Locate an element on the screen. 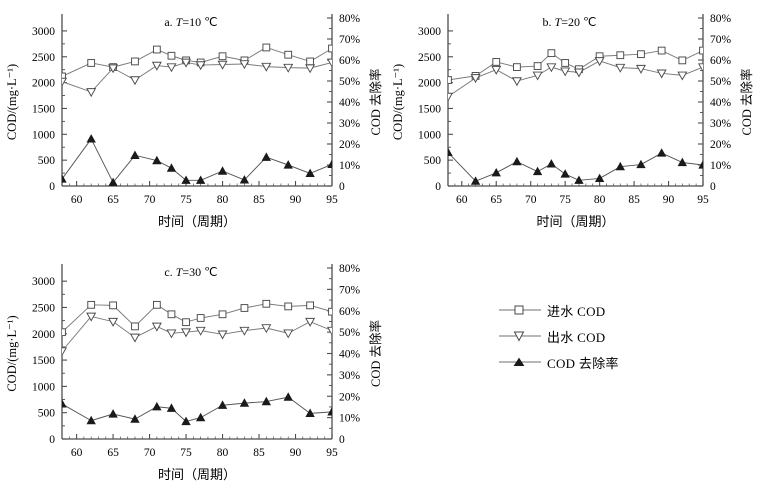 This screenshot has width=761, height=503. panel-title-prefix: b. is located at coordinates (549, 22).